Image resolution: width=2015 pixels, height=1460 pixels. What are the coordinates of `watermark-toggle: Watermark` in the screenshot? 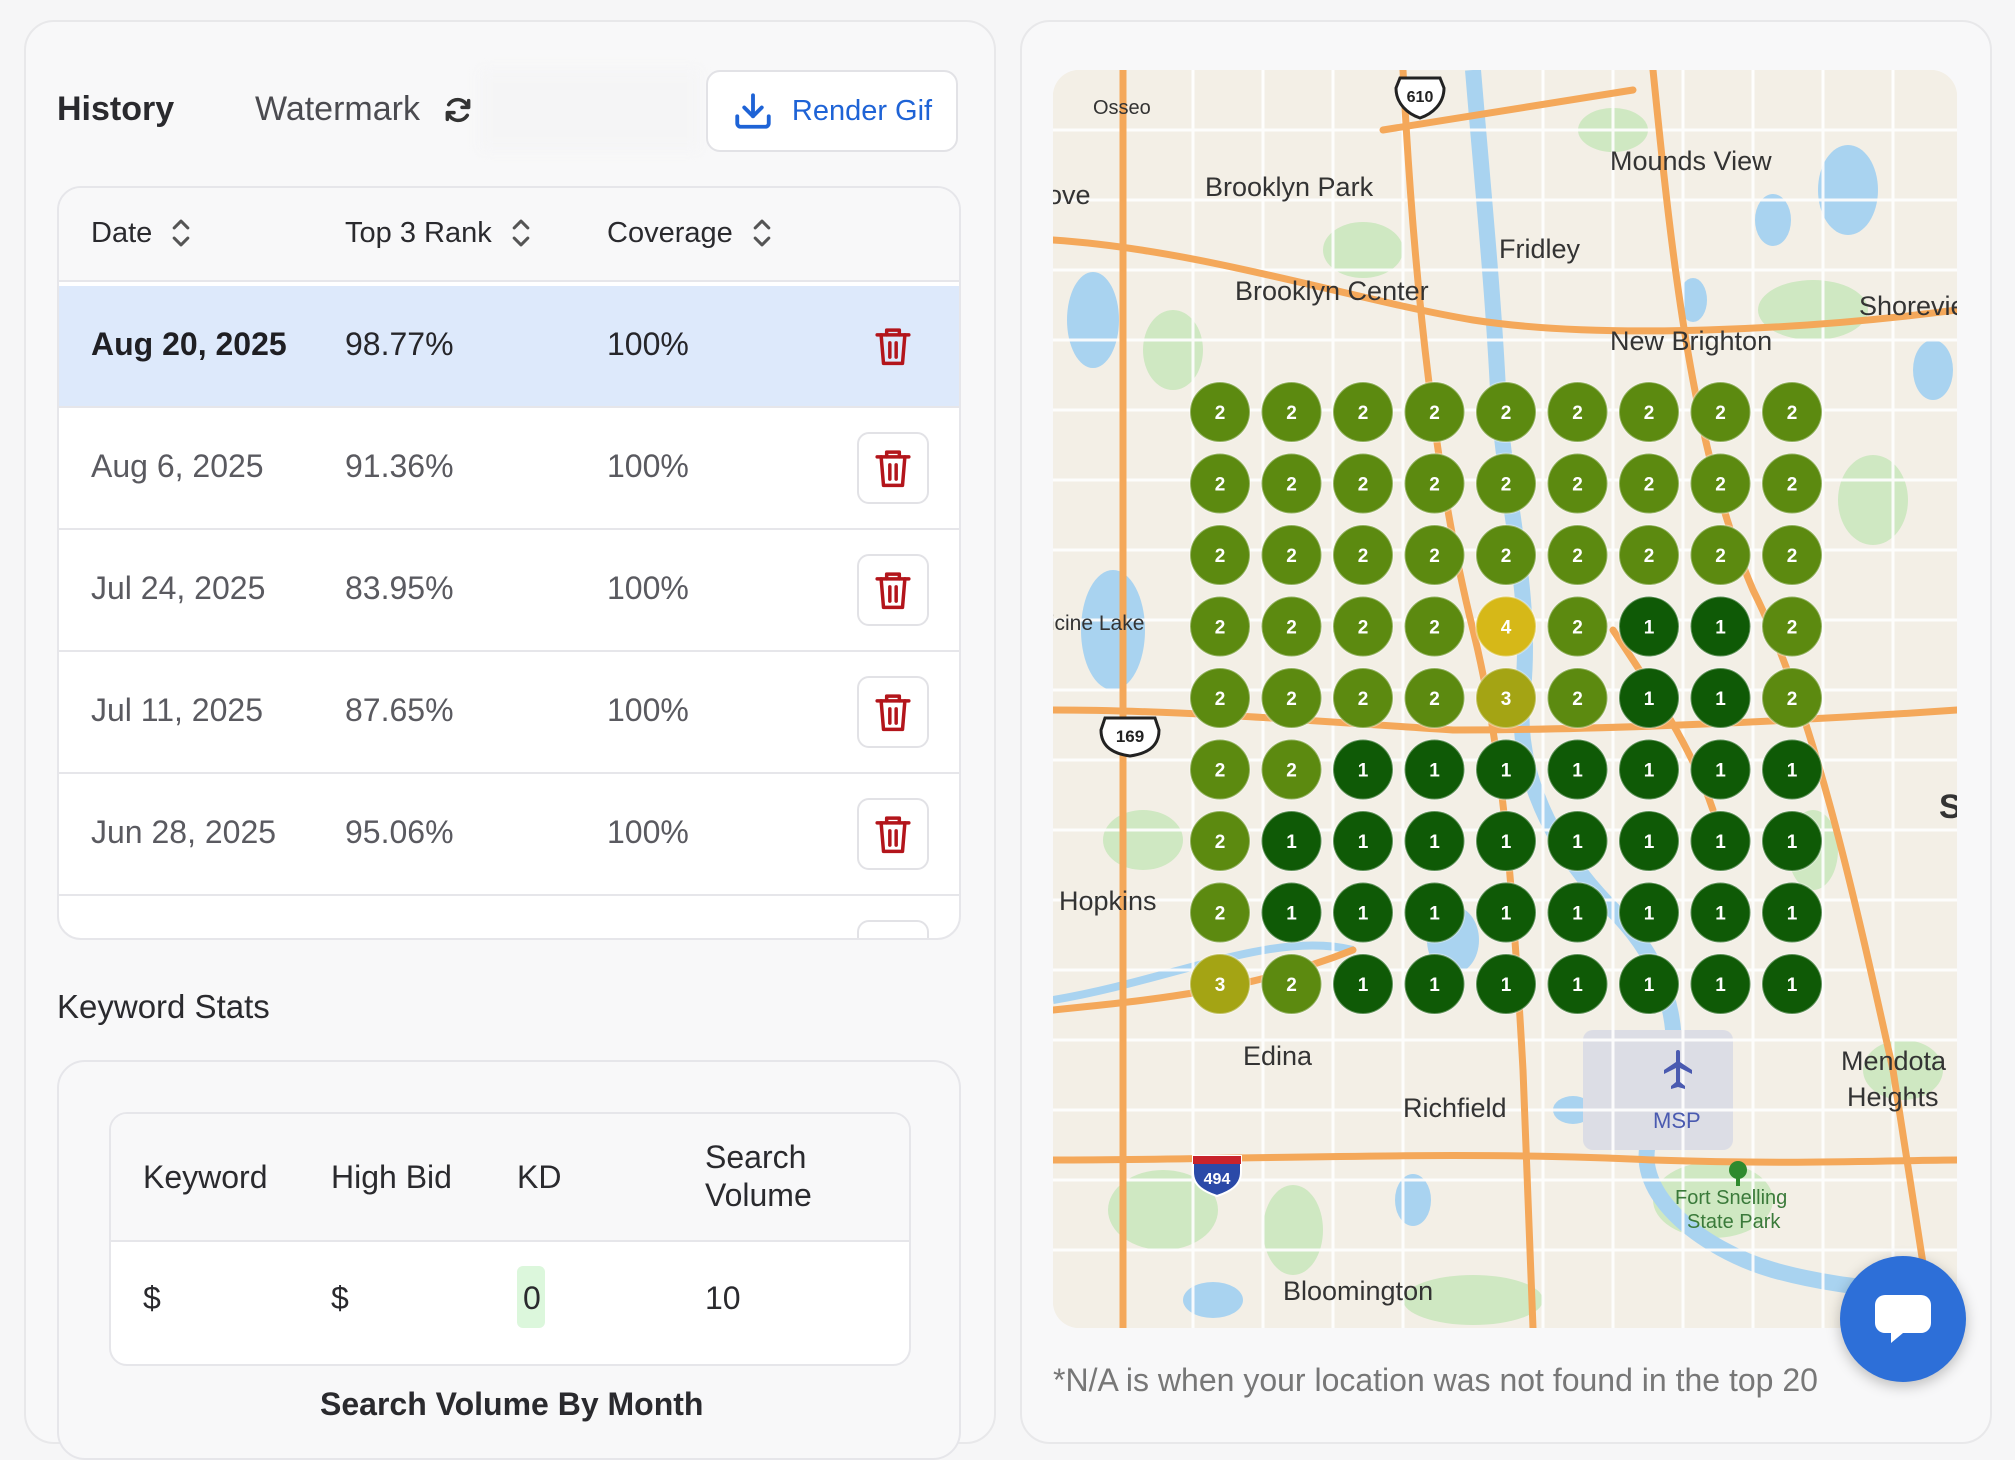 It's located at (364, 109).